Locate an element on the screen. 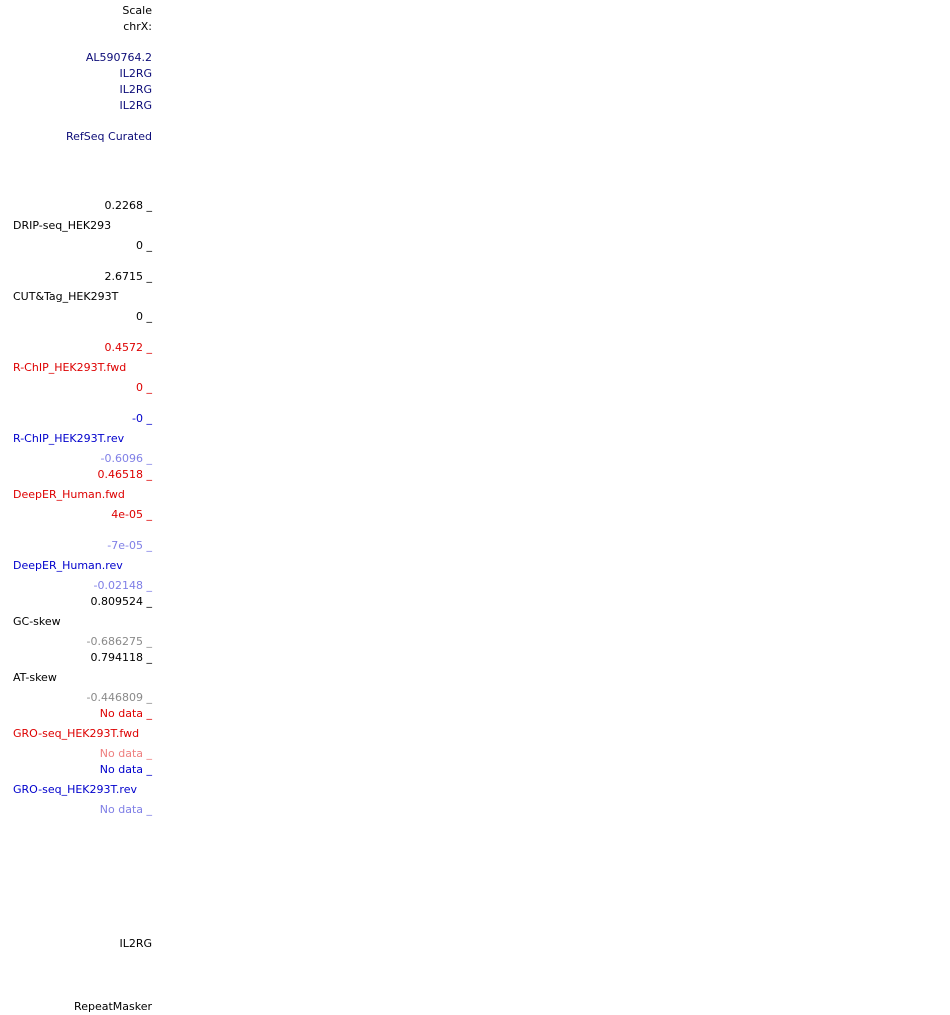  track-name-rchip-fwd: R-ChIP_HEK293T.fwd is located at coordinates (70, 367).